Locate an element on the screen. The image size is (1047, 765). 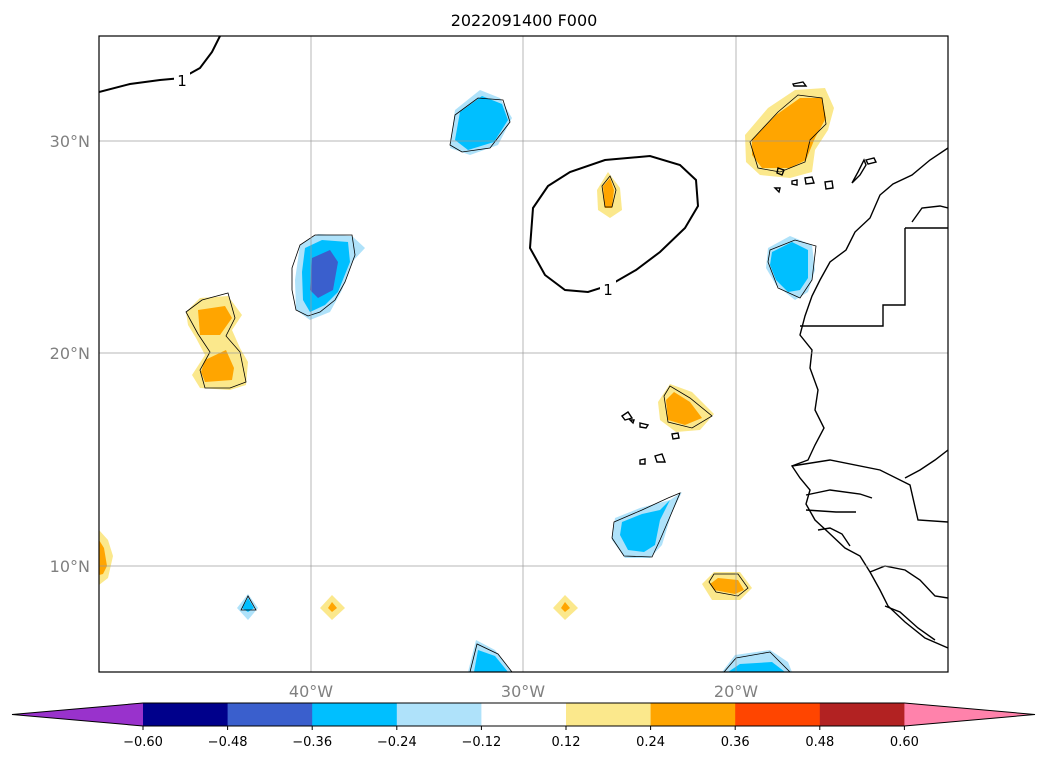
lat-label-20n: 20°N is located at coordinates (70, 353).